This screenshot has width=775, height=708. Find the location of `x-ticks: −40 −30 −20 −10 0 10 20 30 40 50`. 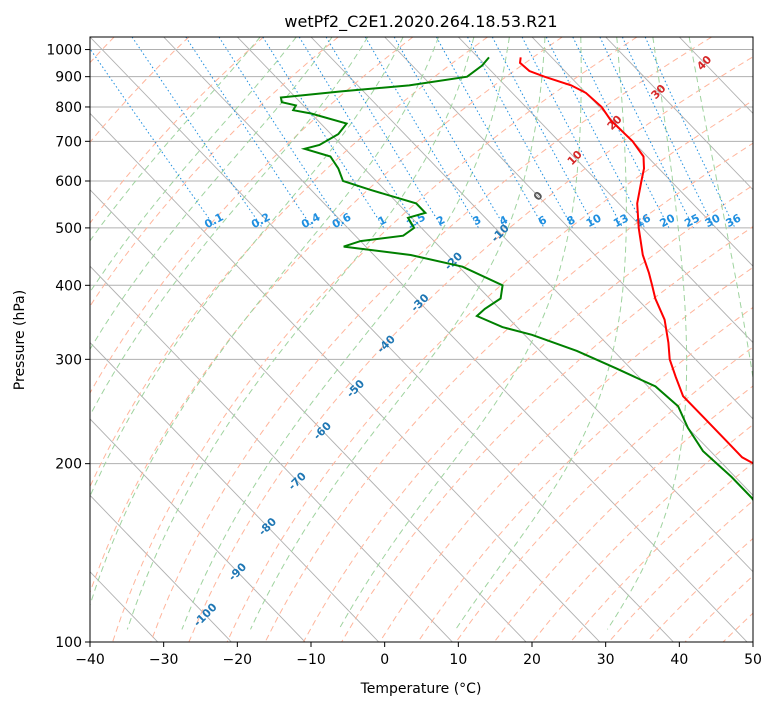

x-ticks: −40 −30 −20 −10 0 10 20 30 40 50 is located at coordinates (418, 655).